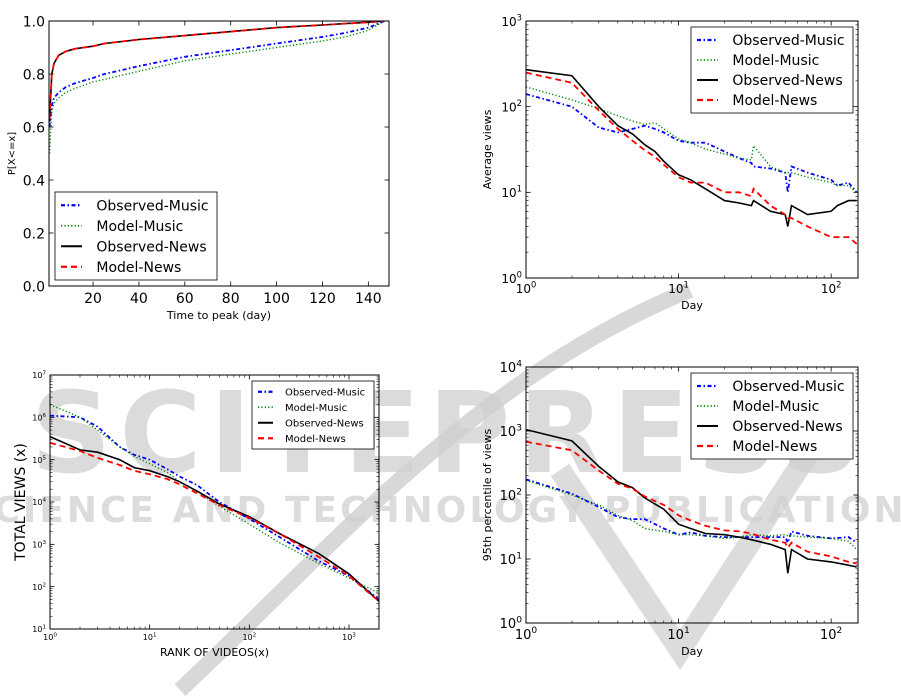 Image resolution: width=901 pixels, height=696 pixels. I want to click on legend-label: Observed-News, so click(787, 81).